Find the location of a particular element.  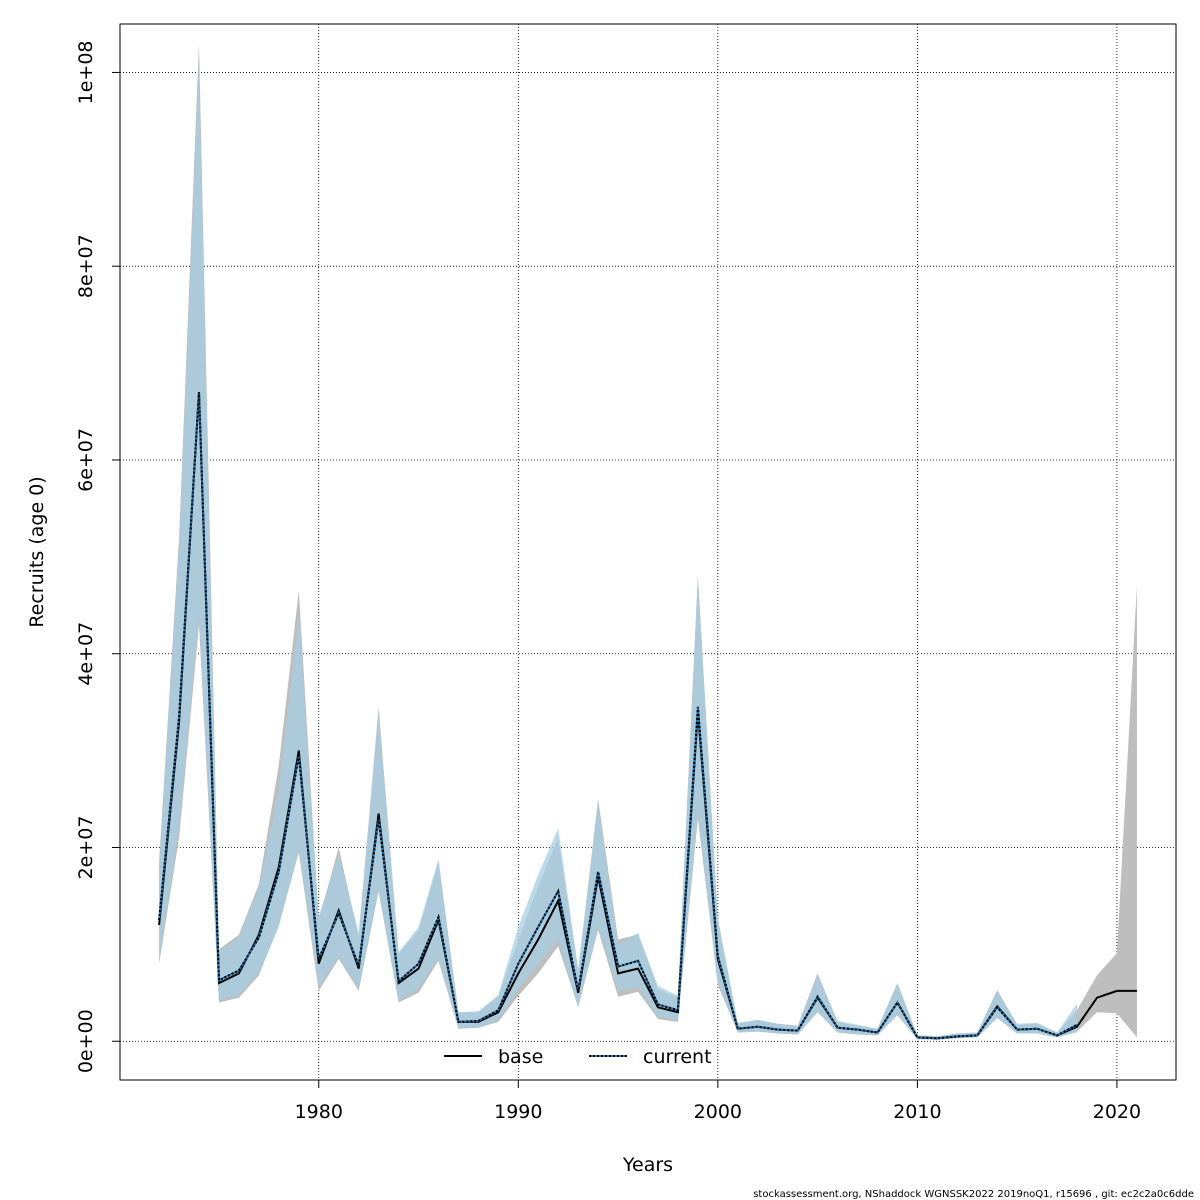

x-axis-title: Years is located at coordinates (647, 1165).